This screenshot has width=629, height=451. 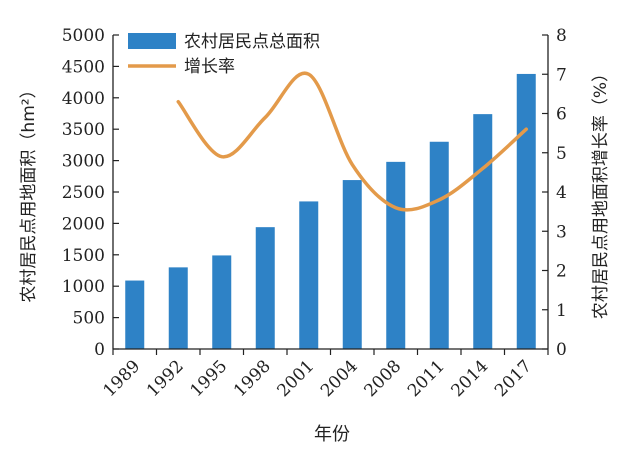 What do you see at coordinates (526, 211) in the screenshot?
I see `bar-2017` at bounding box center [526, 211].